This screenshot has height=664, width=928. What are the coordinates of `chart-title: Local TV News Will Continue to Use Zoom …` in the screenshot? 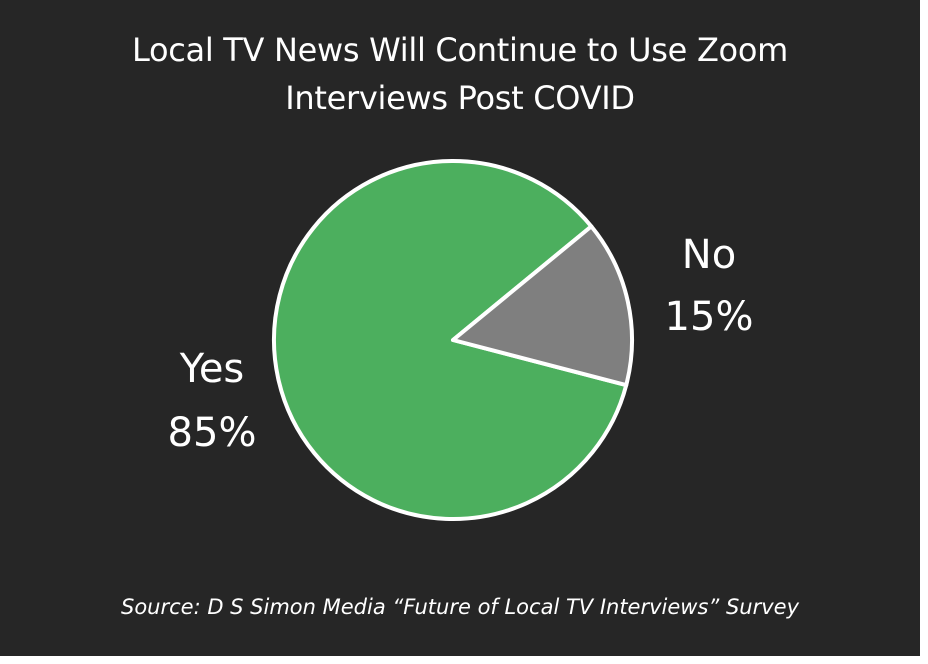 It's located at (460, 74).